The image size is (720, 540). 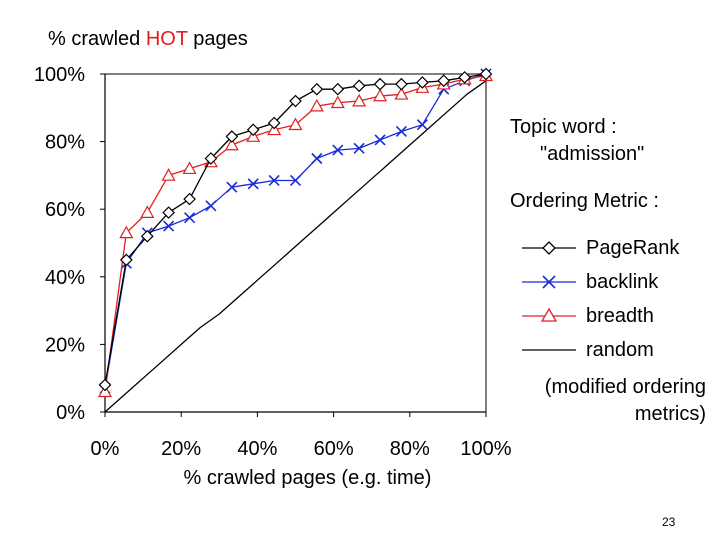 What do you see at coordinates (549, 314) in the screenshot?
I see `legend-swatch-breadth` at bounding box center [549, 314].